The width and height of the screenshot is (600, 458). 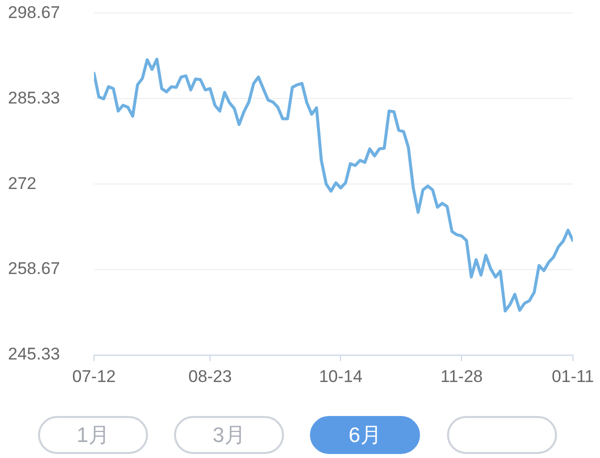 What do you see at coordinates (229, 435) in the screenshot?
I see `text: 3月` at bounding box center [229, 435].